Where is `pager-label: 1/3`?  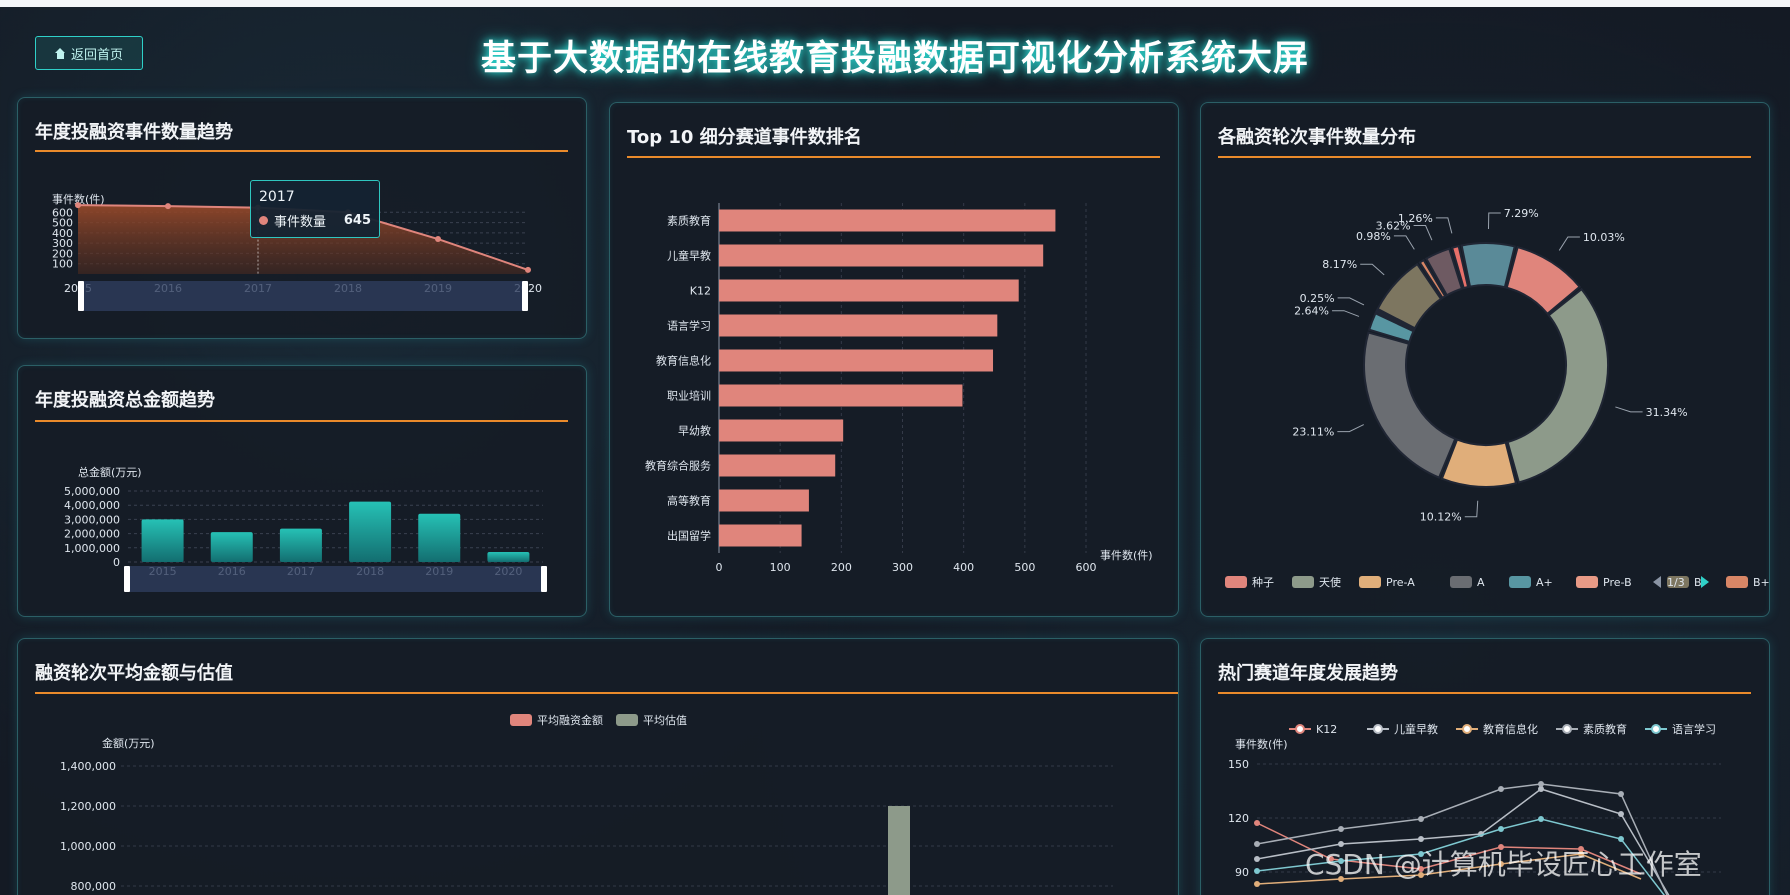 pager-label: 1/3 is located at coordinates (1676, 582).